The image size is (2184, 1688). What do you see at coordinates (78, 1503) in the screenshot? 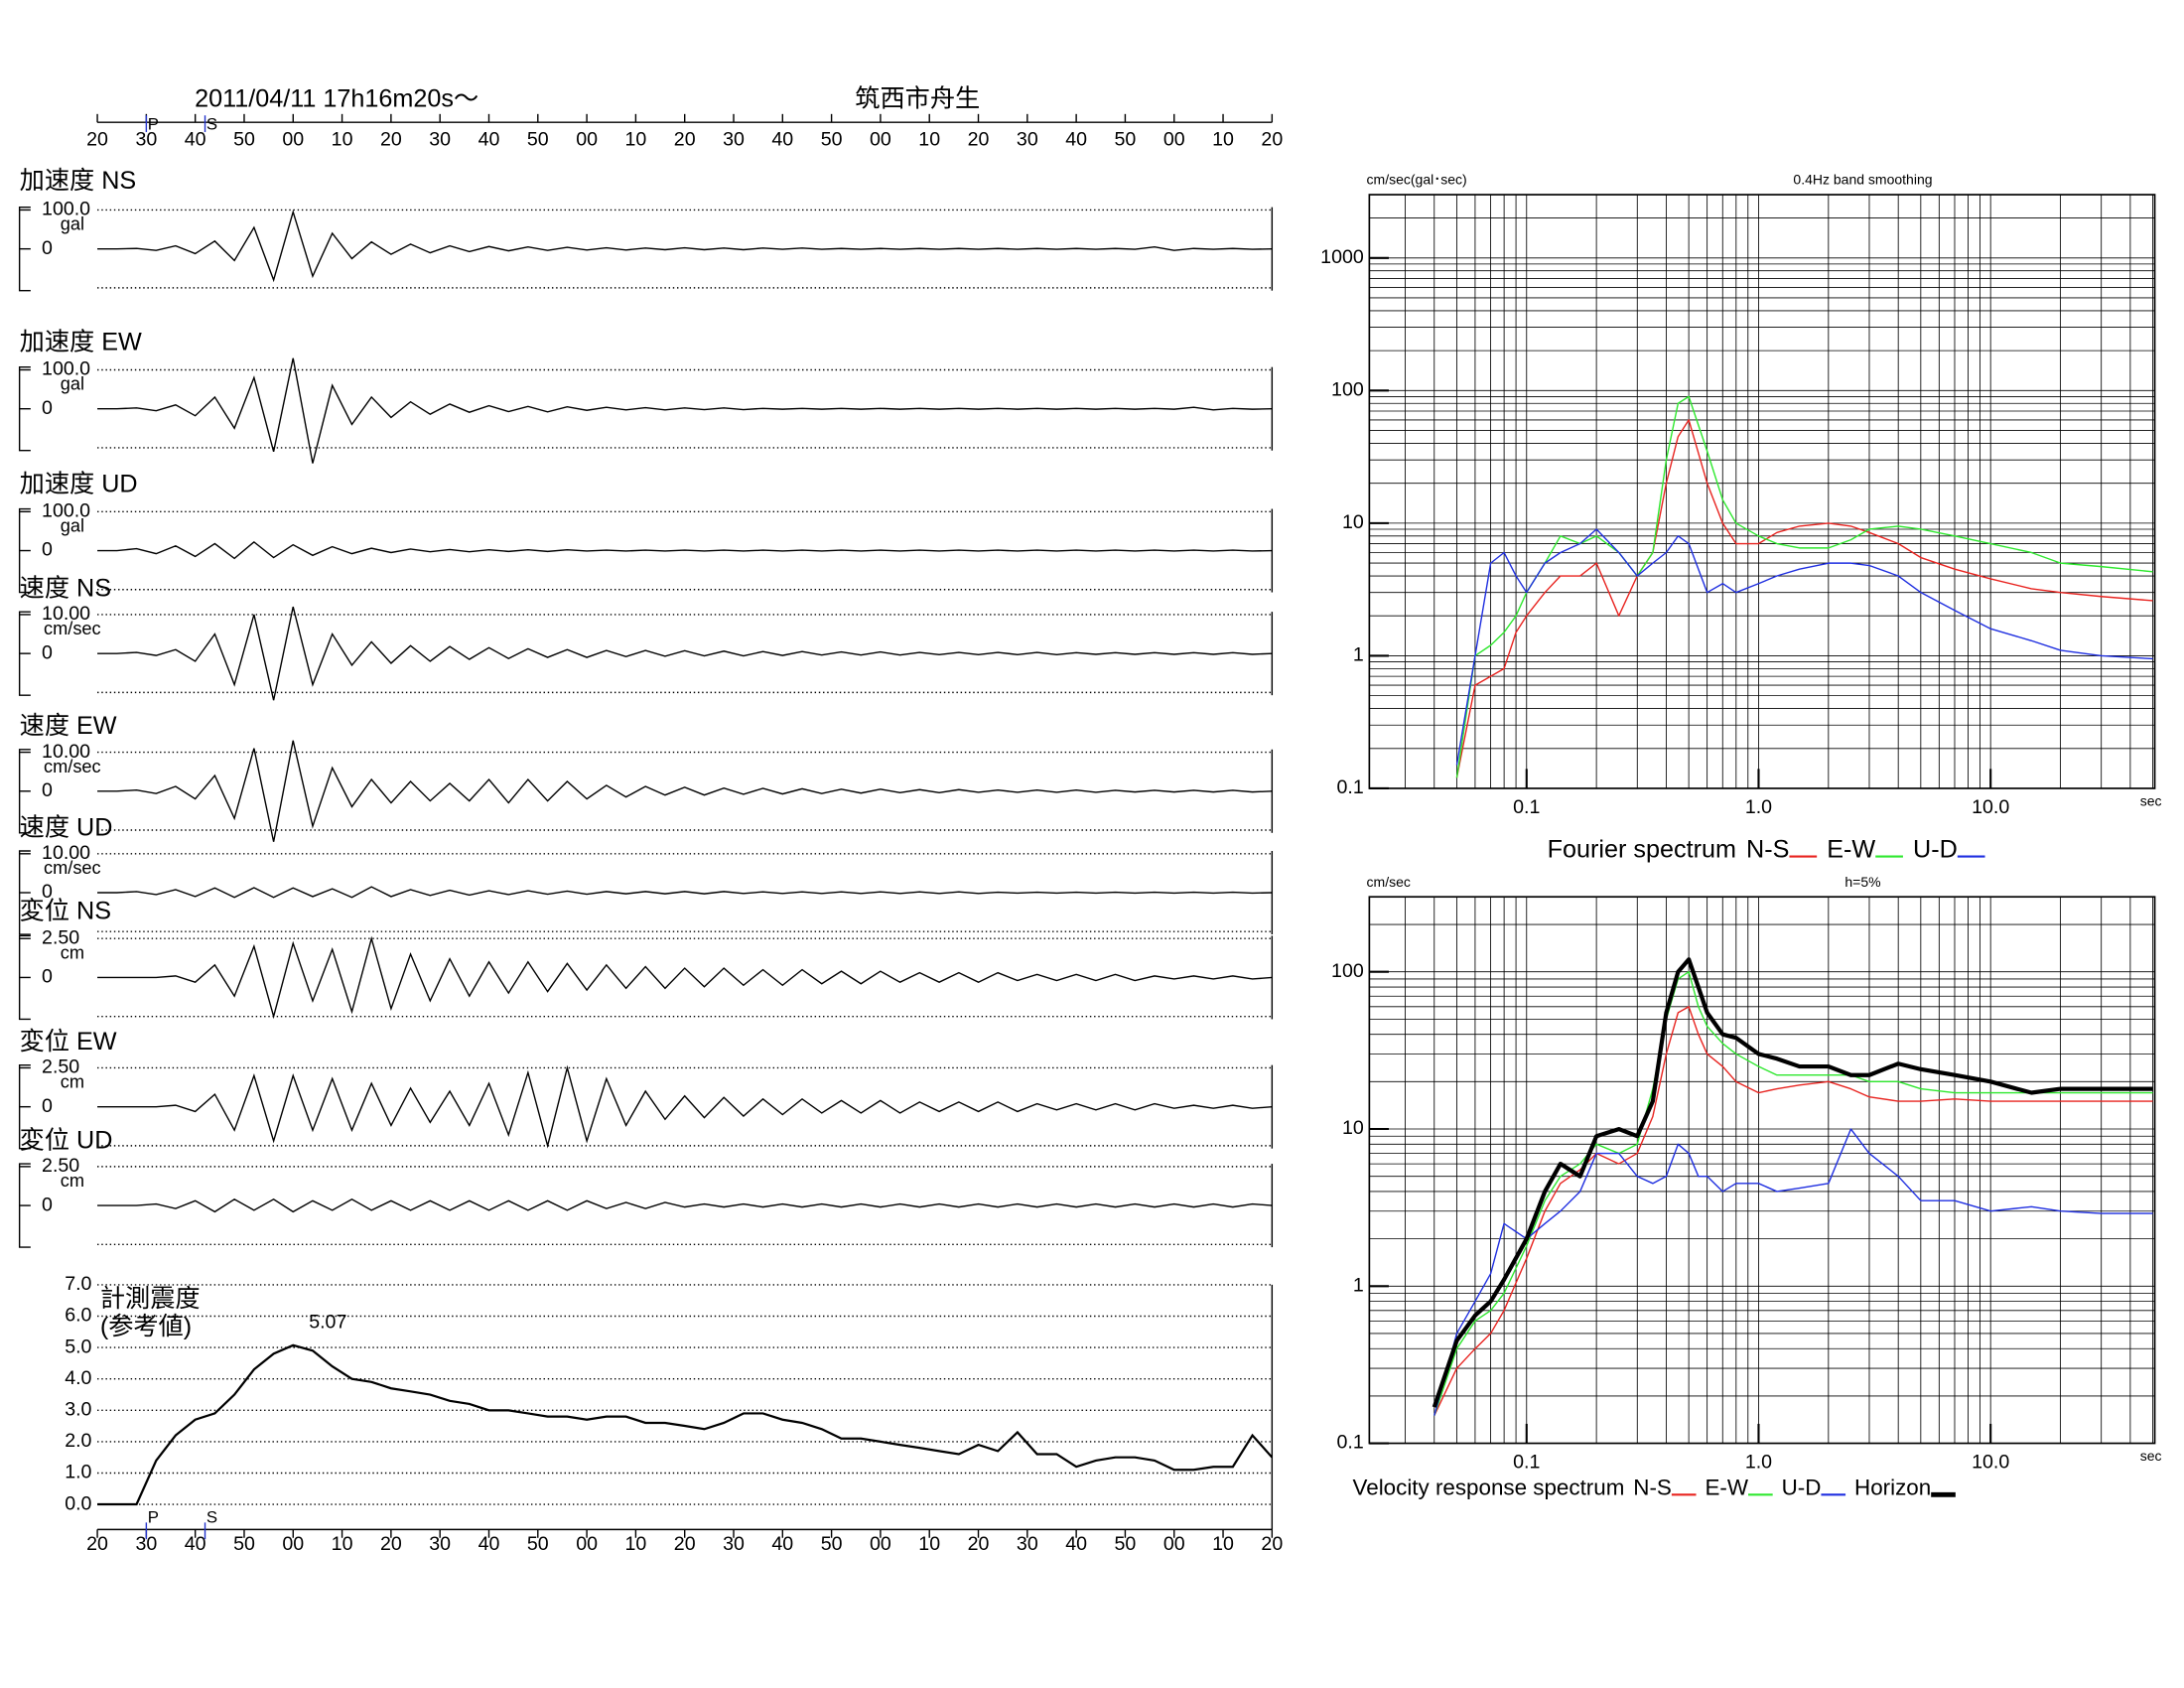
I see `y-tick-label: 0.0` at bounding box center [78, 1503].